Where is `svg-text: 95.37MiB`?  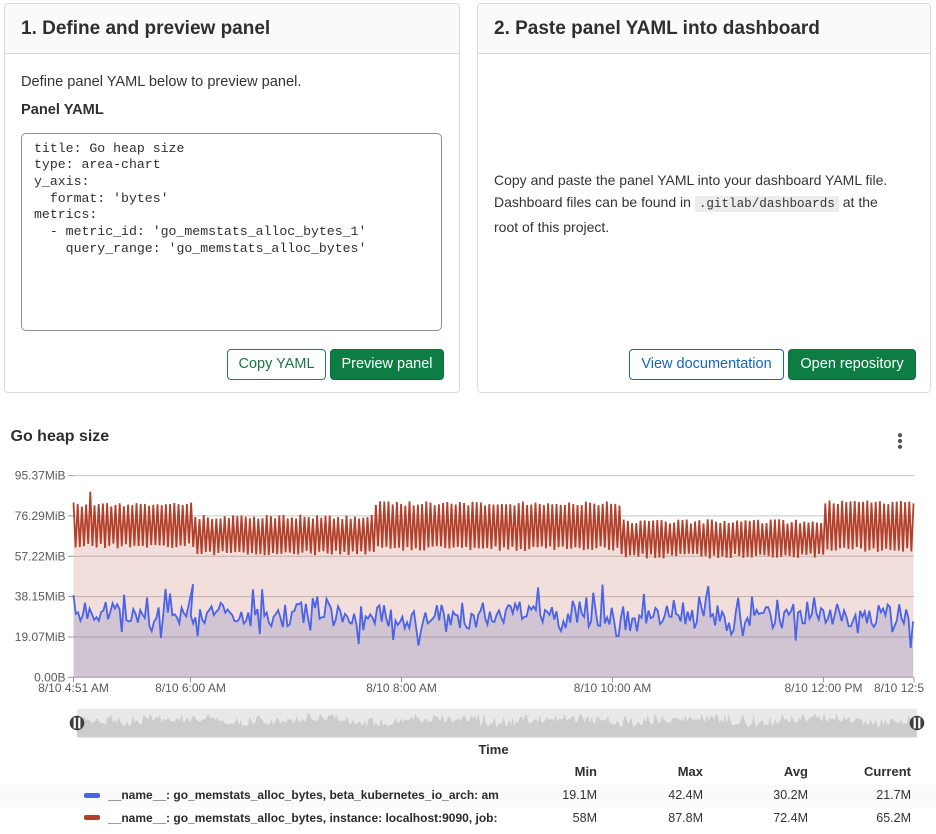
svg-text: 95.37MiB is located at coordinates (40, 476).